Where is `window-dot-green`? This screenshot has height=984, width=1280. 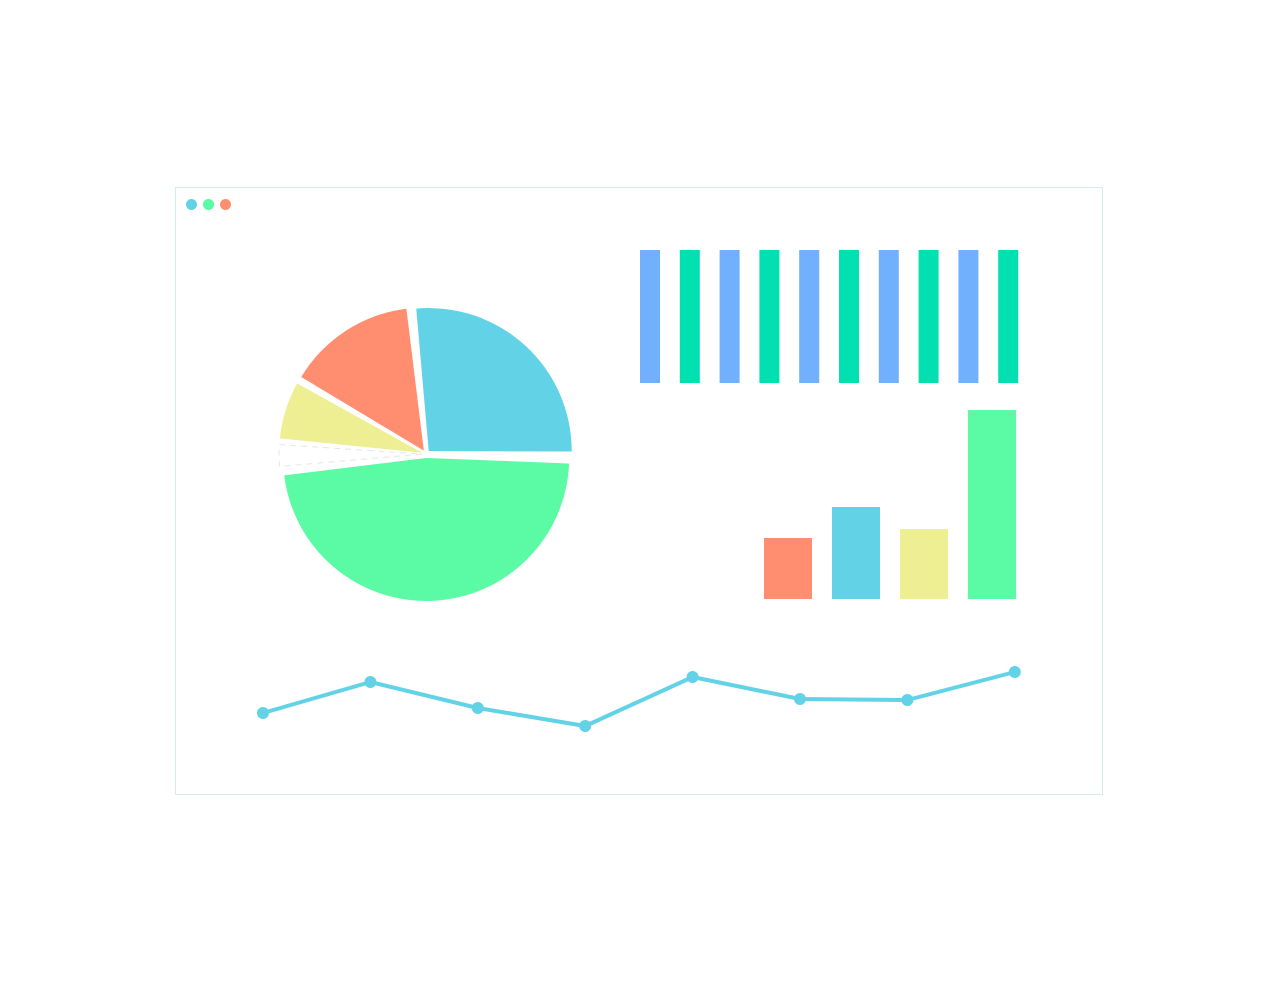
window-dot-green is located at coordinates (208, 204).